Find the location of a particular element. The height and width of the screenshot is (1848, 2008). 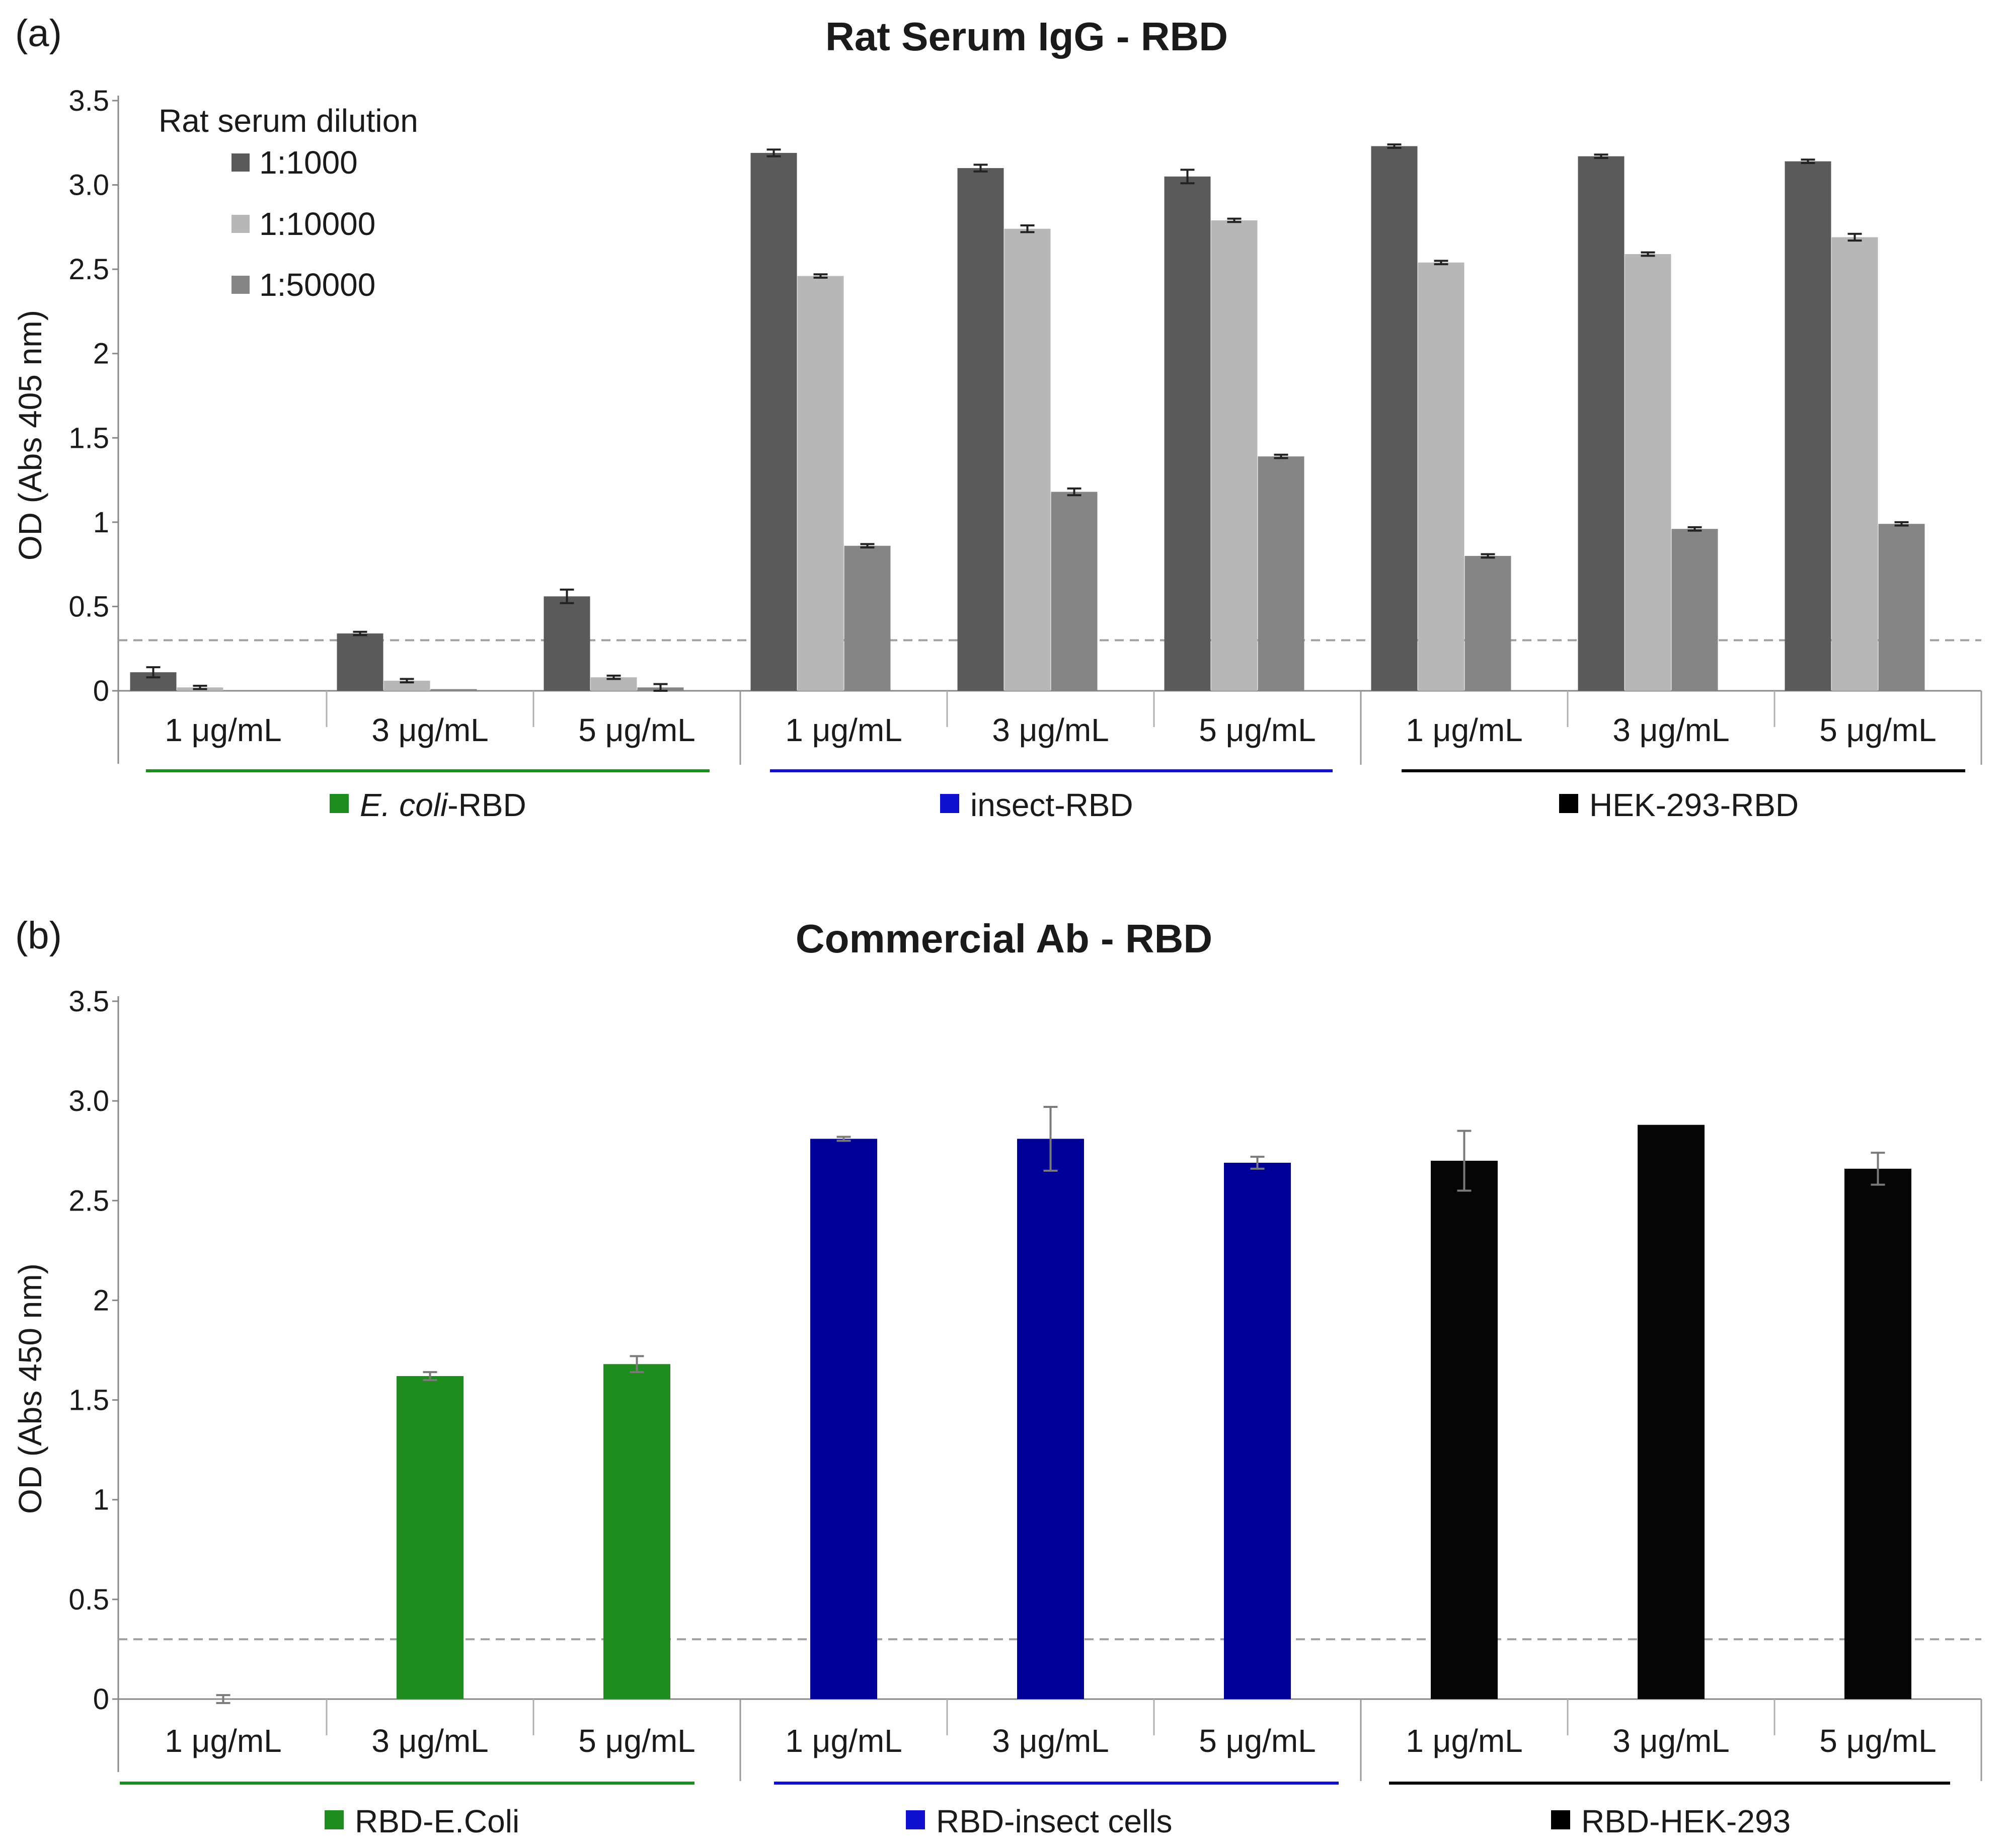

panel-b-group-label-1: RBD-E.Coli is located at coordinates (437, 1821).